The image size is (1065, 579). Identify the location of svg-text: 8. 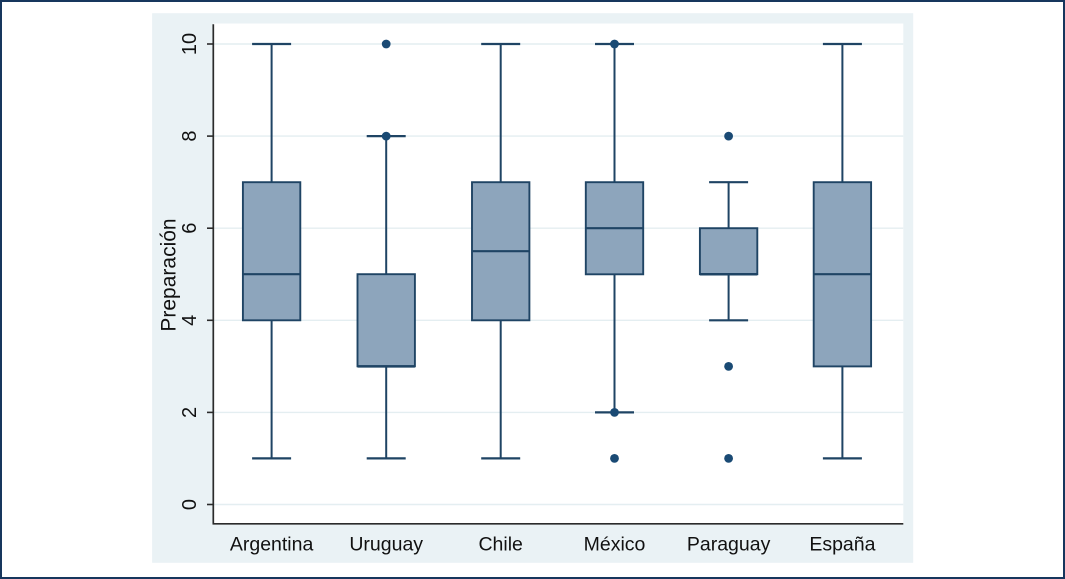
(190, 136).